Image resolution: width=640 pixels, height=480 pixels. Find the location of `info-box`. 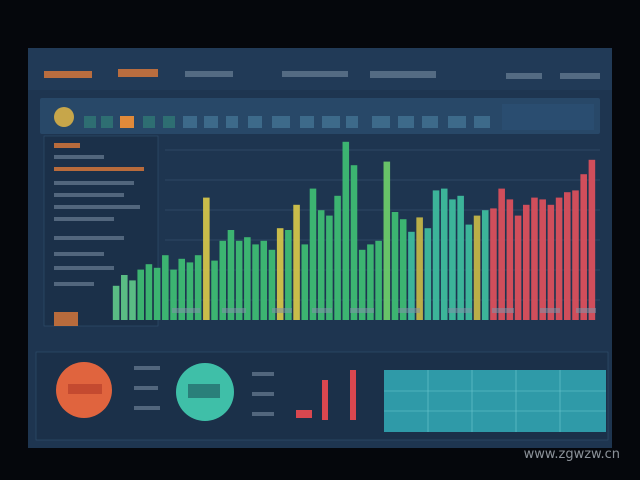

info-box is located at coordinates (548, 117).